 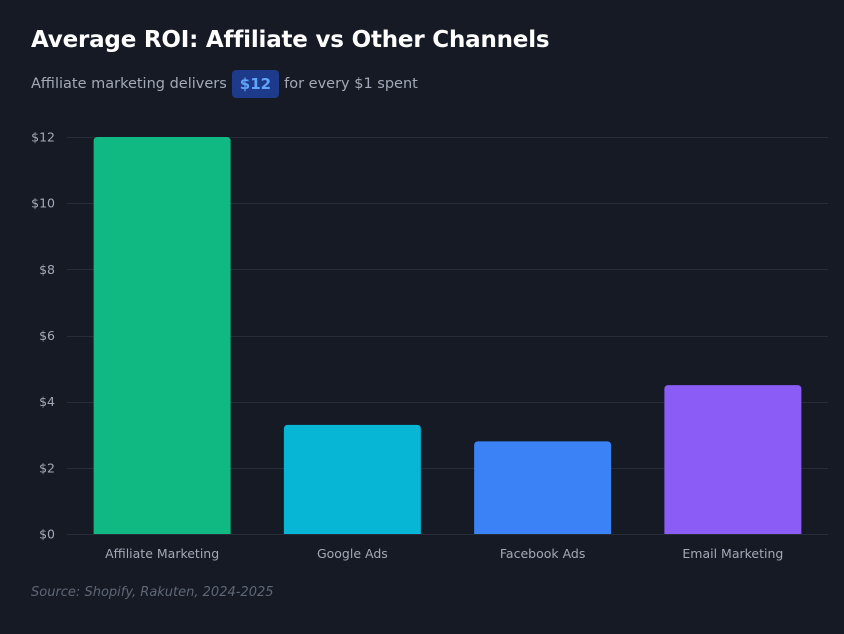 I want to click on y-axis-ticks: $0 $2 $4 $6 $8 $10 $12, so click(x=43, y=336).